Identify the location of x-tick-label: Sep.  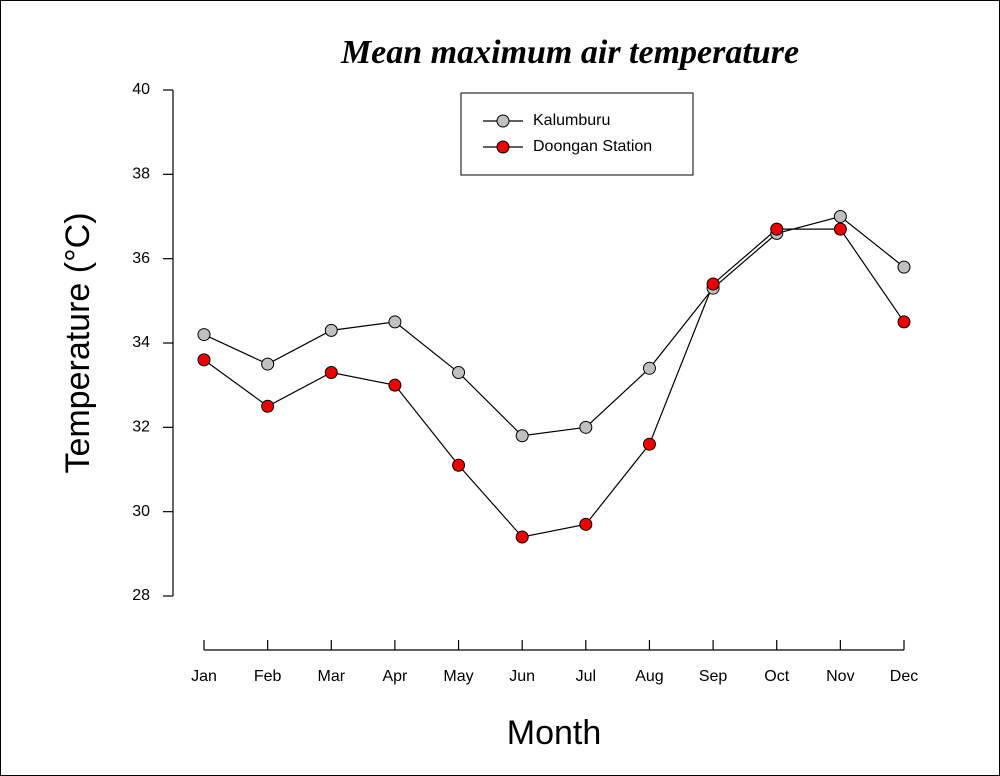
(713, 676).